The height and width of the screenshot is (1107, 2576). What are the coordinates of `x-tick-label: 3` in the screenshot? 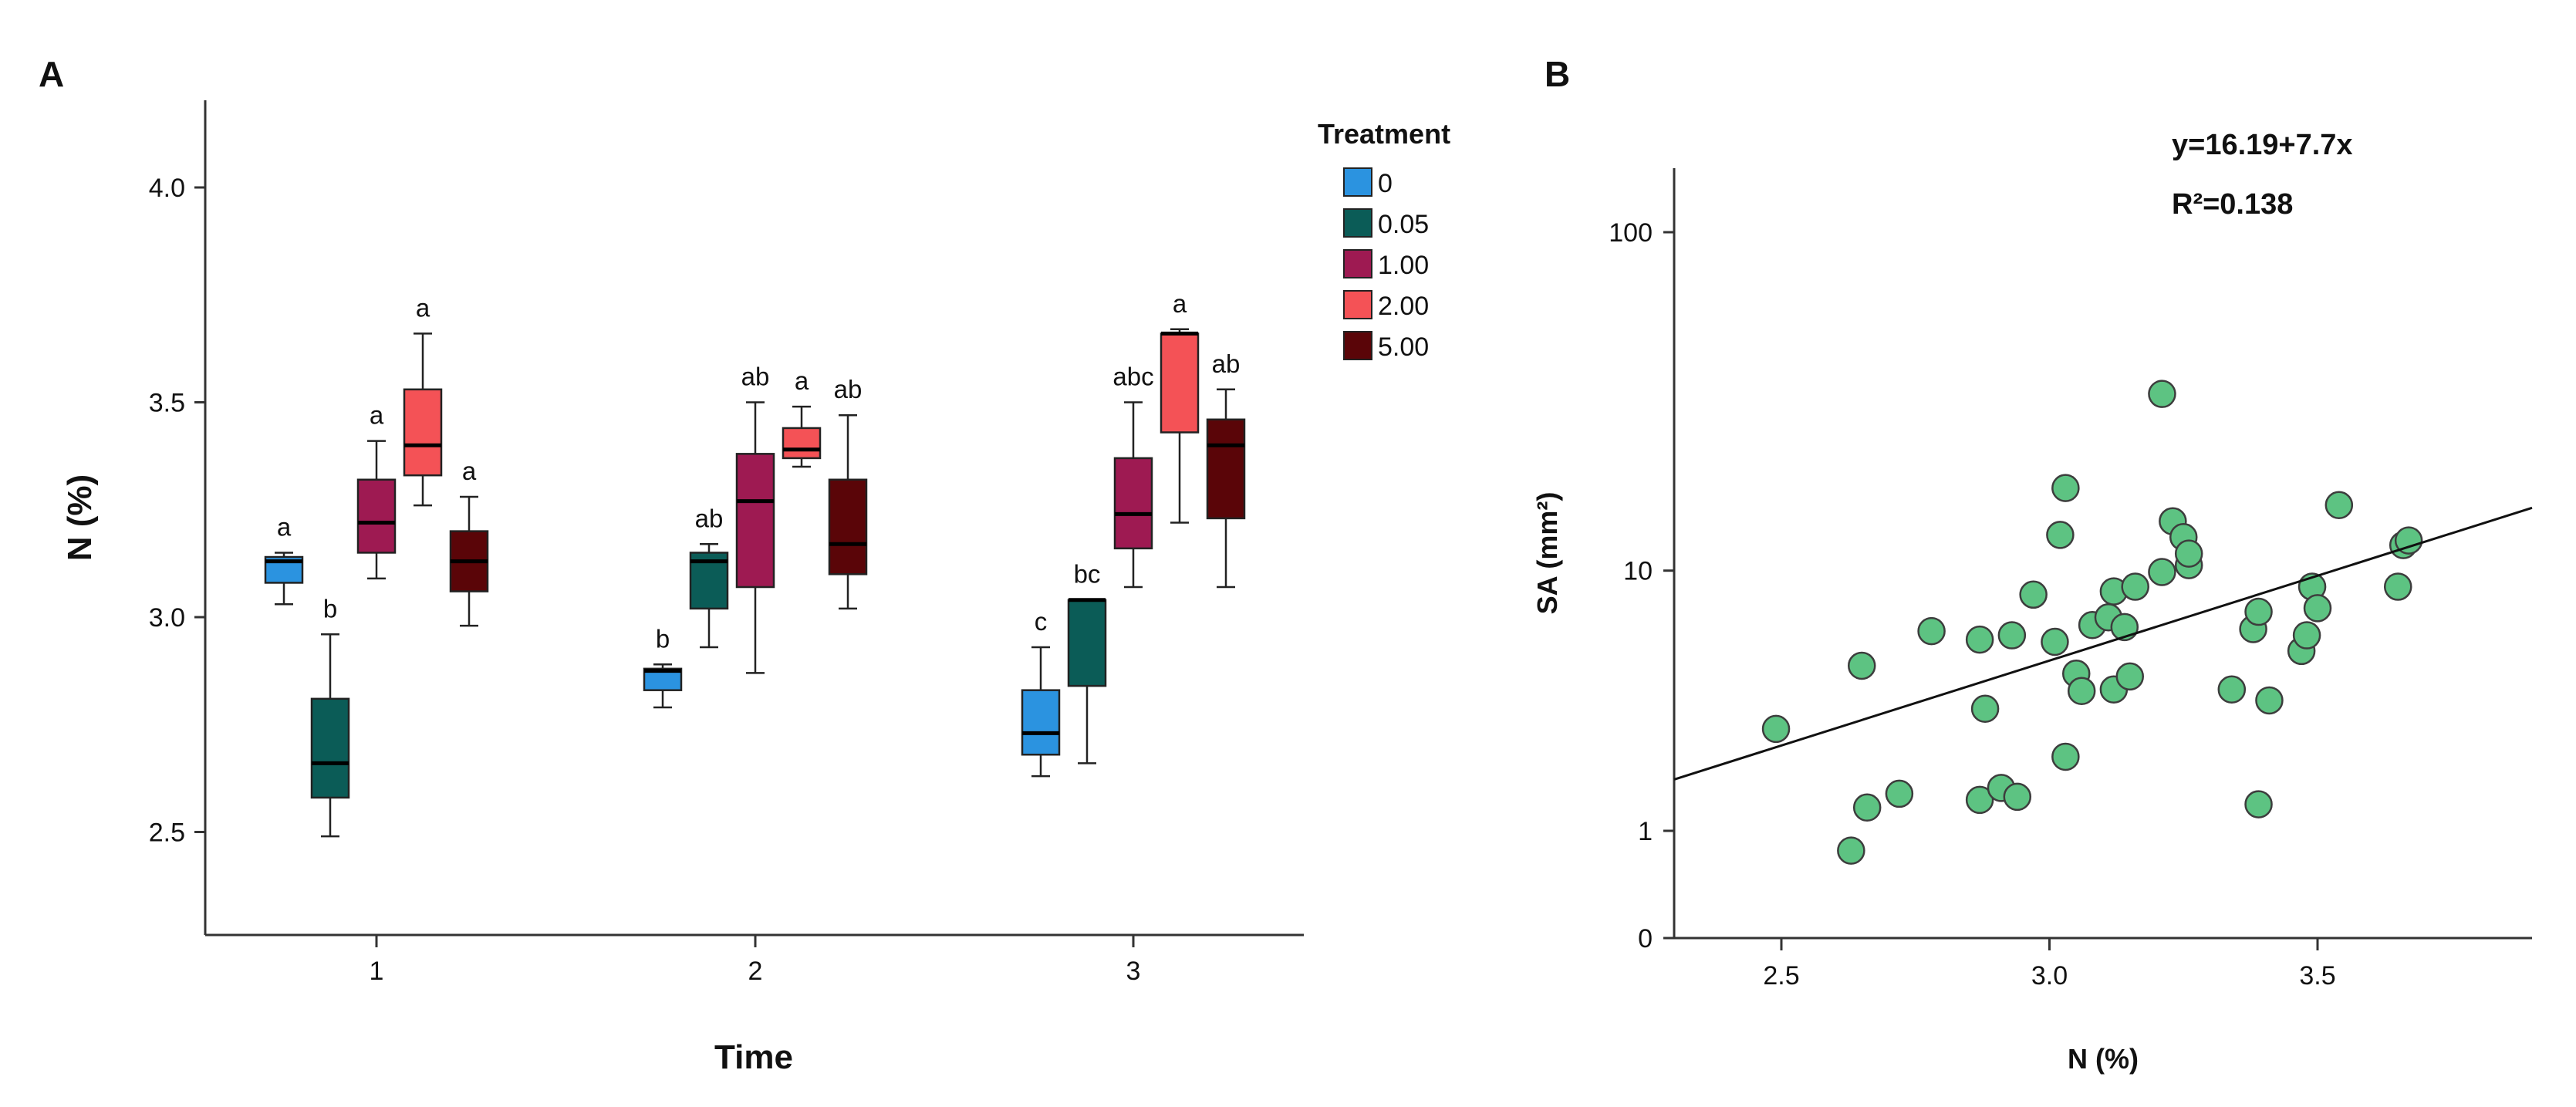 It's located at (1133, 971).